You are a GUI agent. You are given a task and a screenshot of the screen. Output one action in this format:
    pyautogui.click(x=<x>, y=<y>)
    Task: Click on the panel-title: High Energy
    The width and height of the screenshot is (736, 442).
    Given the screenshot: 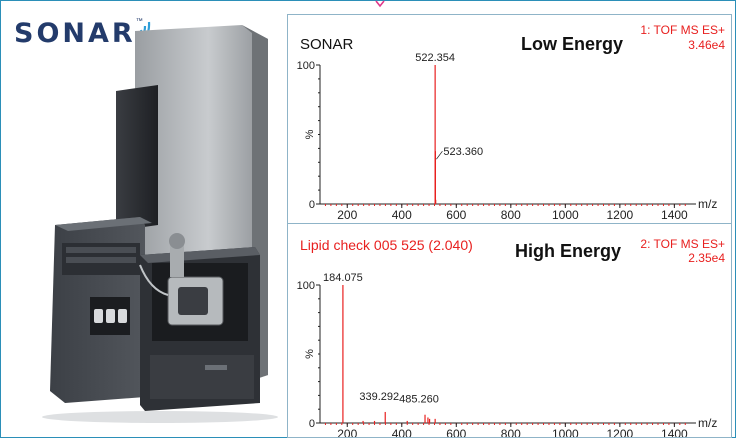 What is the action you would take?
    pyautogui.click(x=568, y=251)
    